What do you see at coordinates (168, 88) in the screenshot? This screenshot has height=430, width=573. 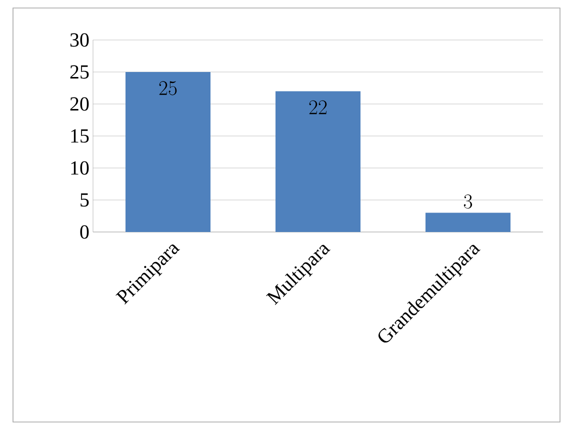 I see `data-label: 25` at bounding box center [168, 88].